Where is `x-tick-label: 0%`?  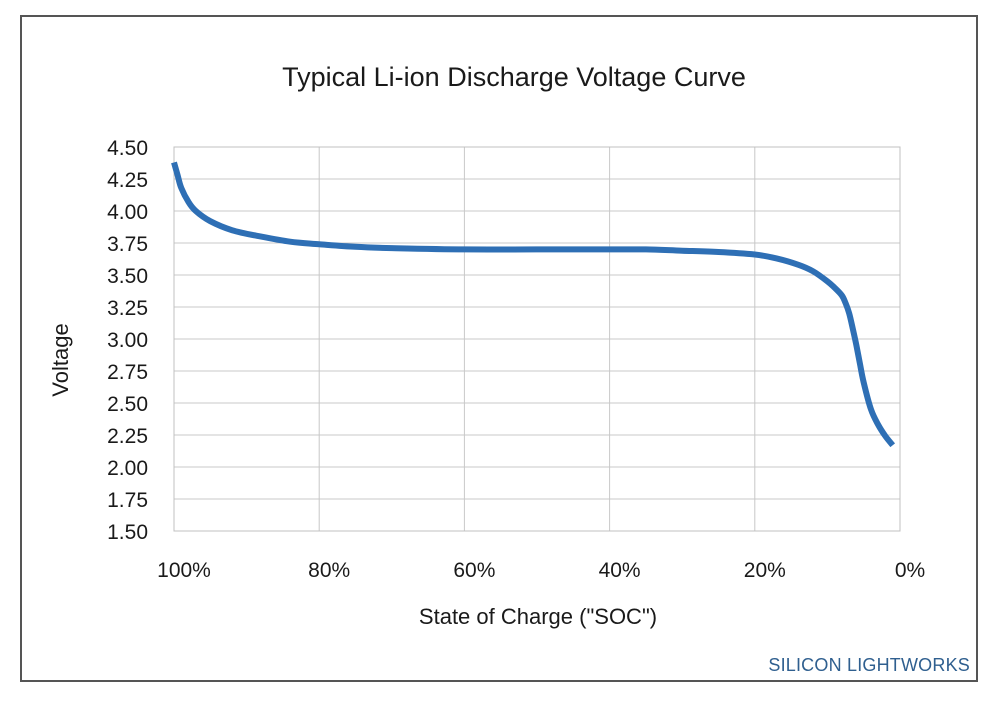 x-tick-label: 0% is located at coordinates (910, 570).